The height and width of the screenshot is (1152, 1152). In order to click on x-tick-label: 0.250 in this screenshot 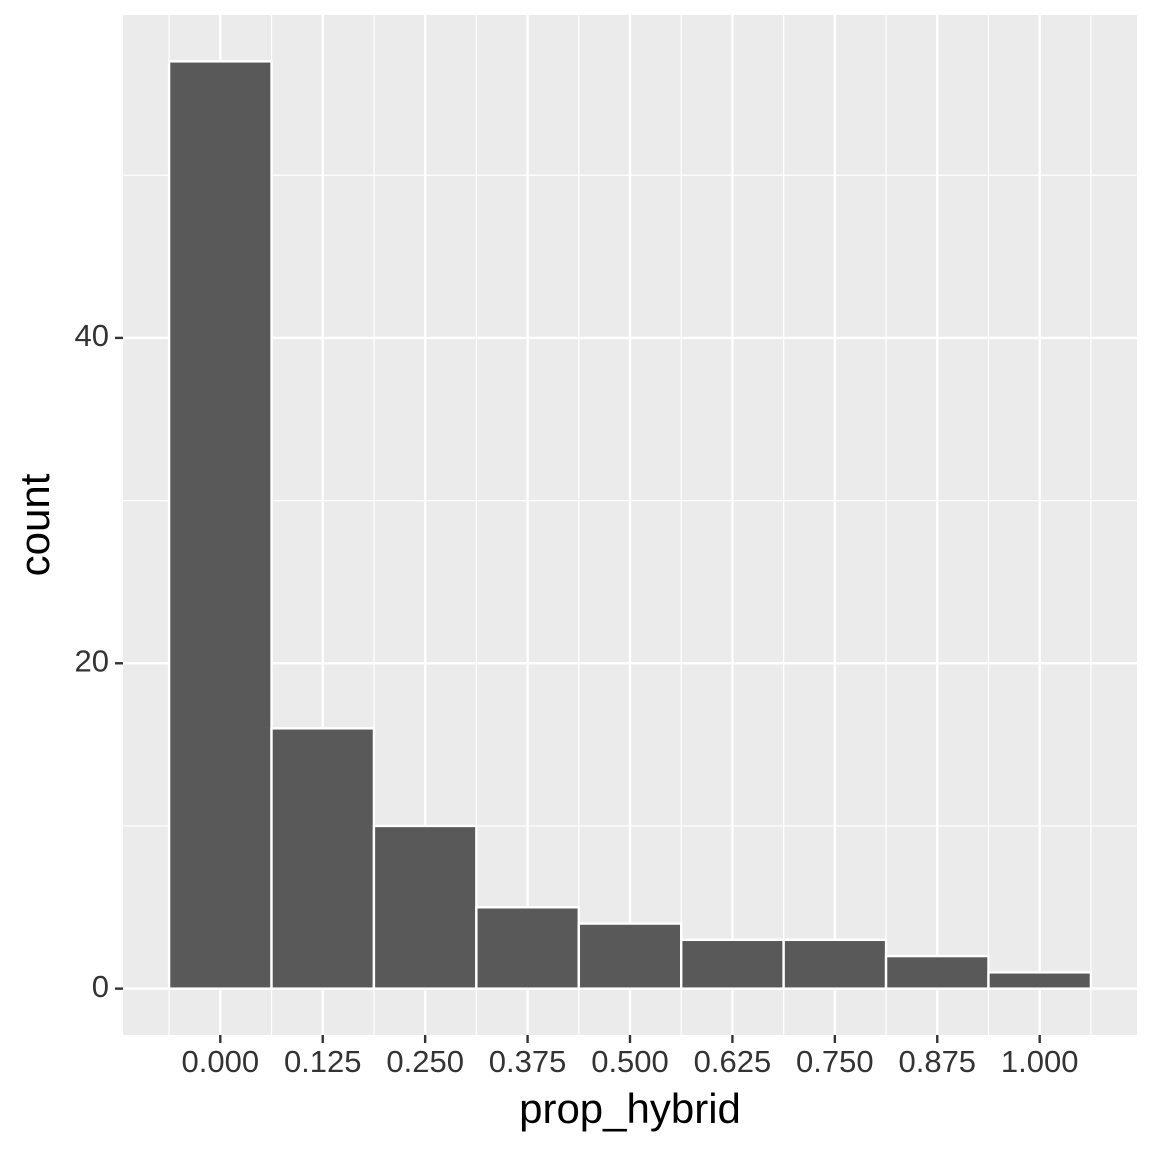, I will do `click(425, 1061)`.